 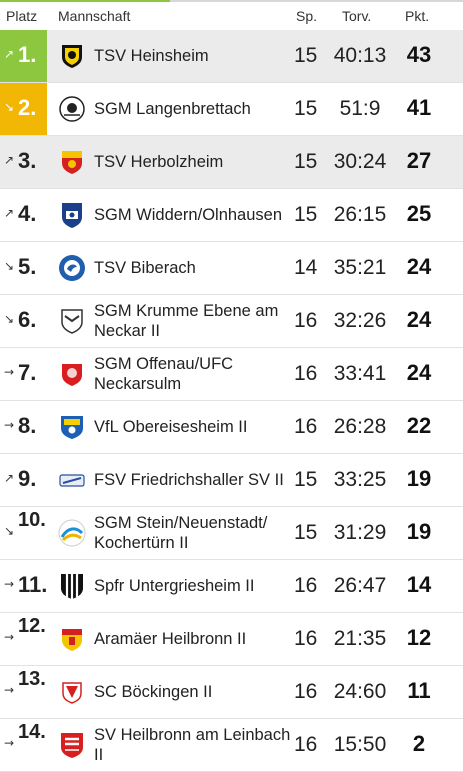 What do you see at coordinates (23, 745) in the screenshot?
I see `rank-box: → 14.` at bounding box center [23, 745].